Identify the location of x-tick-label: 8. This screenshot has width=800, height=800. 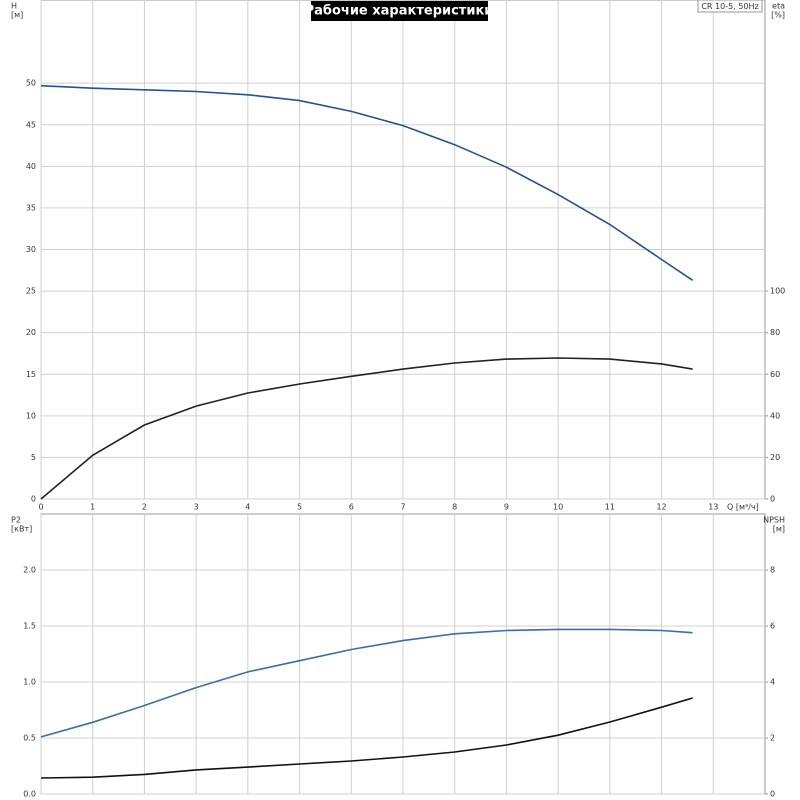
(454, 507).